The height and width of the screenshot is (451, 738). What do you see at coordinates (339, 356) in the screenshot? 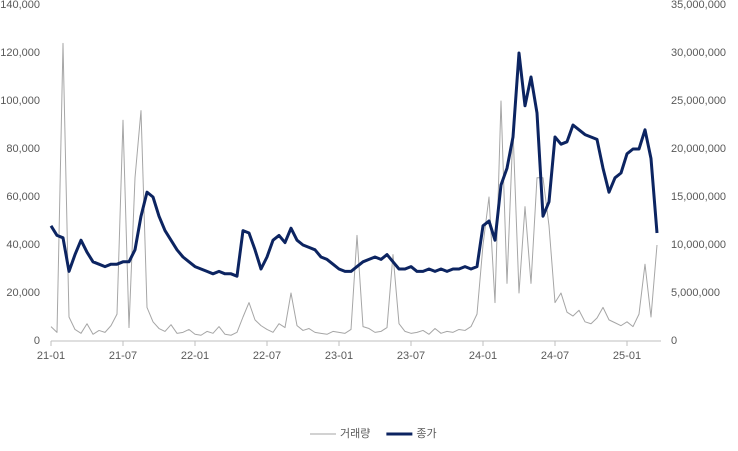
I see `x-tick-label: 23-01` at bounding box center [339, 356].